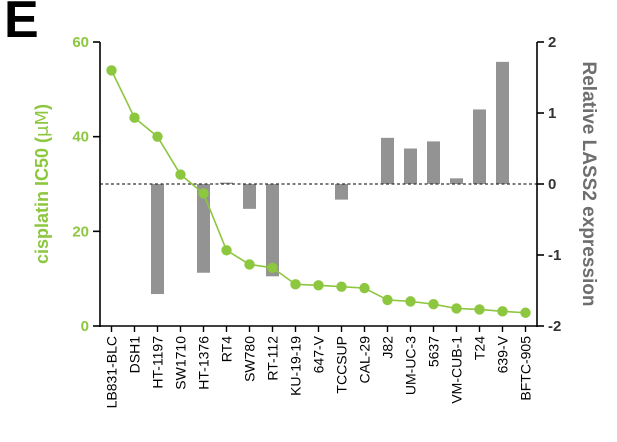 Image resolution: width=617 pixels, height=442 pixels. What do you see at coordinates (552, 113) in the screenshot?
I see `y-right-tick-label: 1` at bounding box center [552, 113].